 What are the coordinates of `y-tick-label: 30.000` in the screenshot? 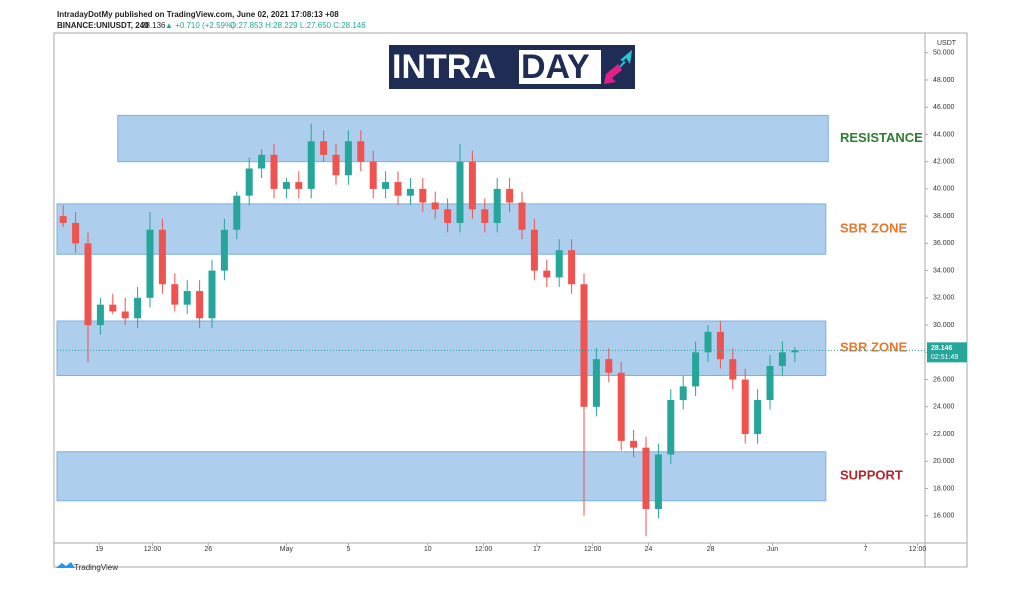 It's located at (944, 325).